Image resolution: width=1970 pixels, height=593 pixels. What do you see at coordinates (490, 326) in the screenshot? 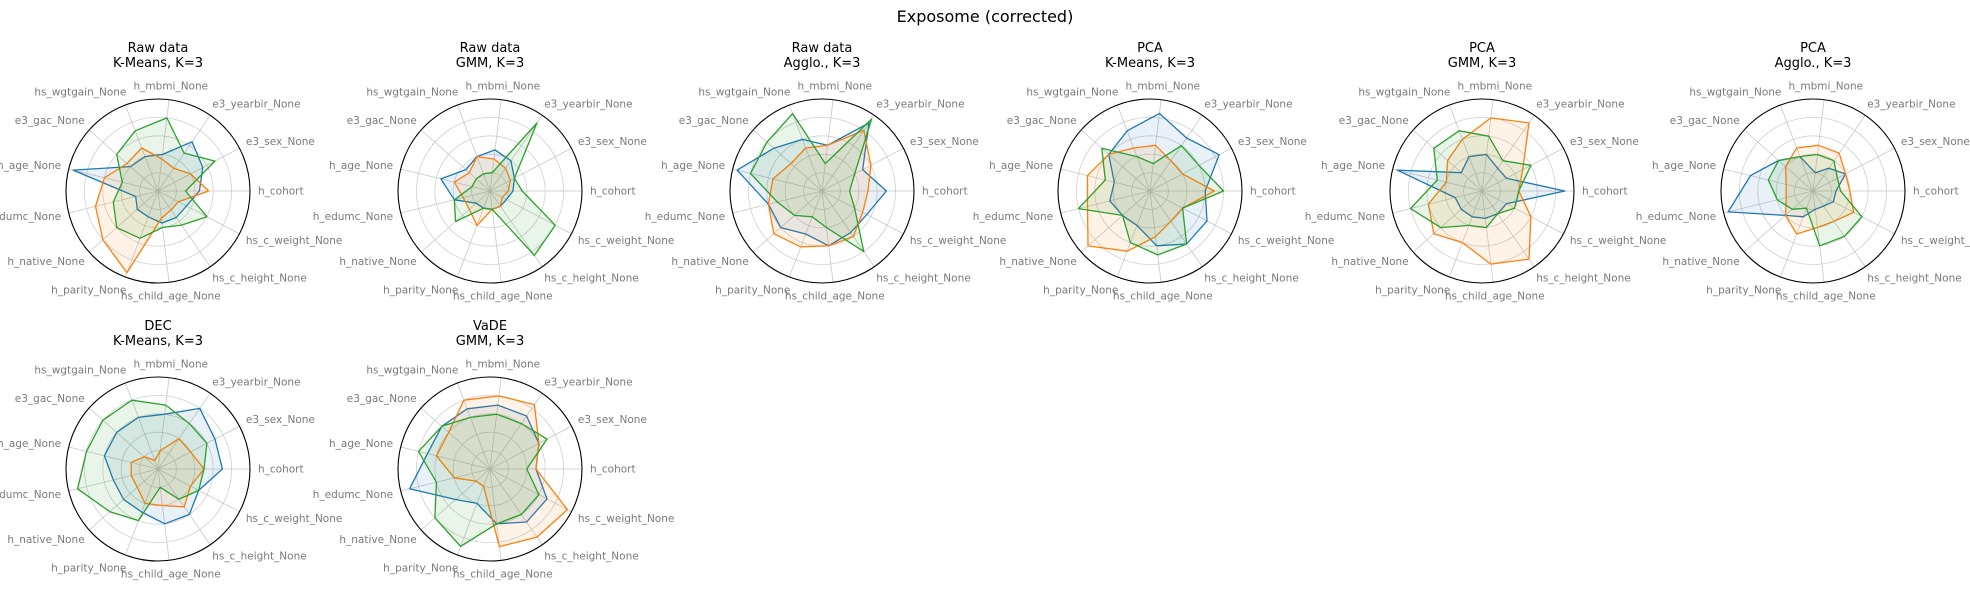
I see `subplot-title: VaDE` at bounding box center [490, 326].